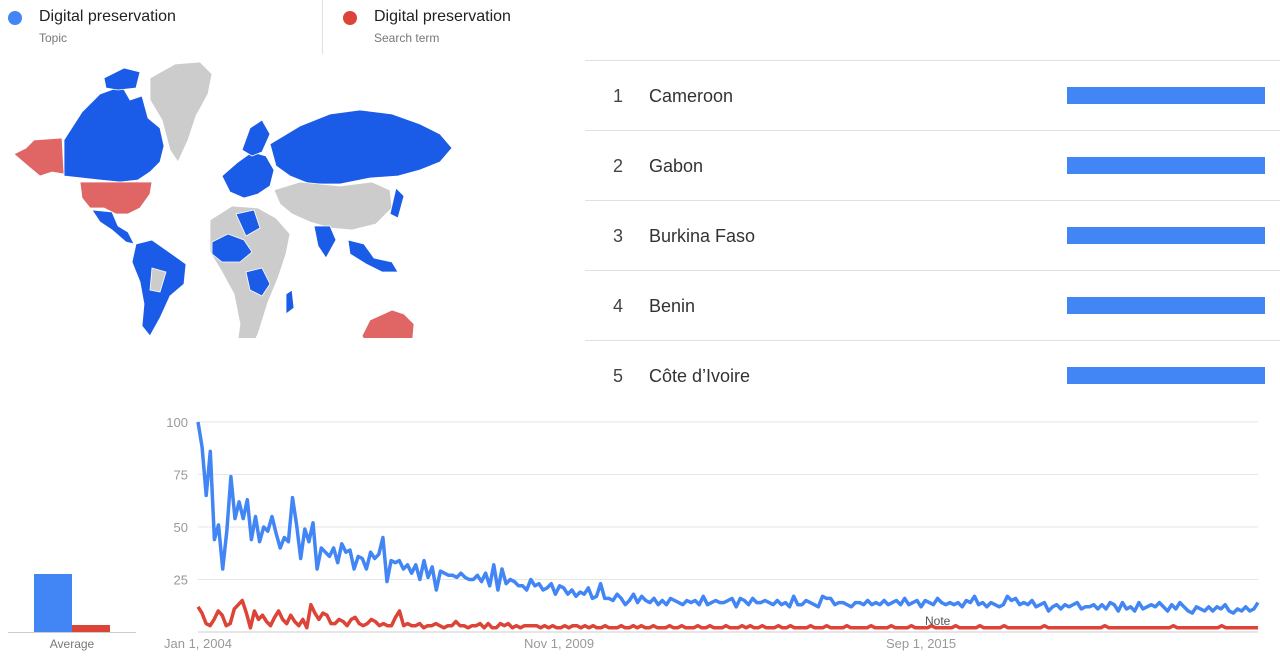  Describe the element at coordinates (248, 223) in the screenshot. I see `map-region-north-africa` at that location.